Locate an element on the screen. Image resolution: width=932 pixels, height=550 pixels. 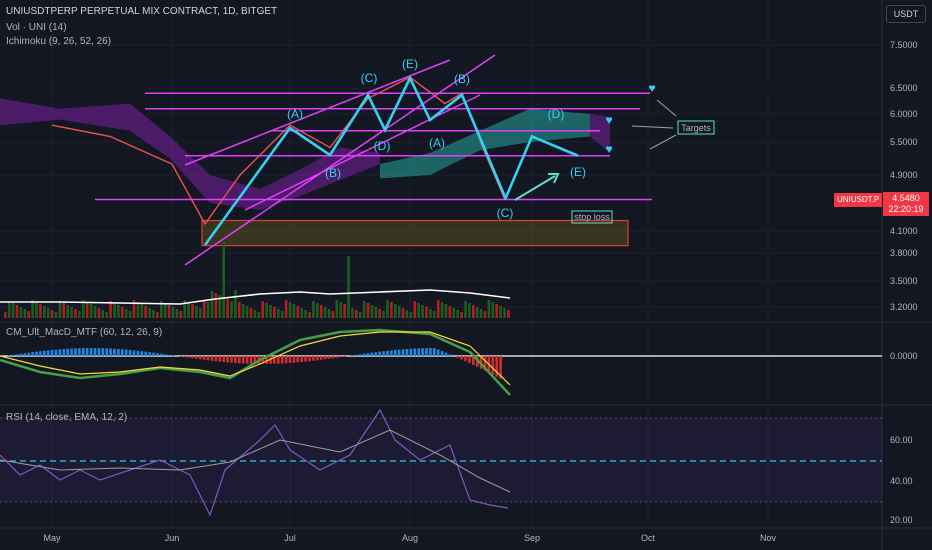
target-heart-icon: ♥ is located at coordinates (608, 149).